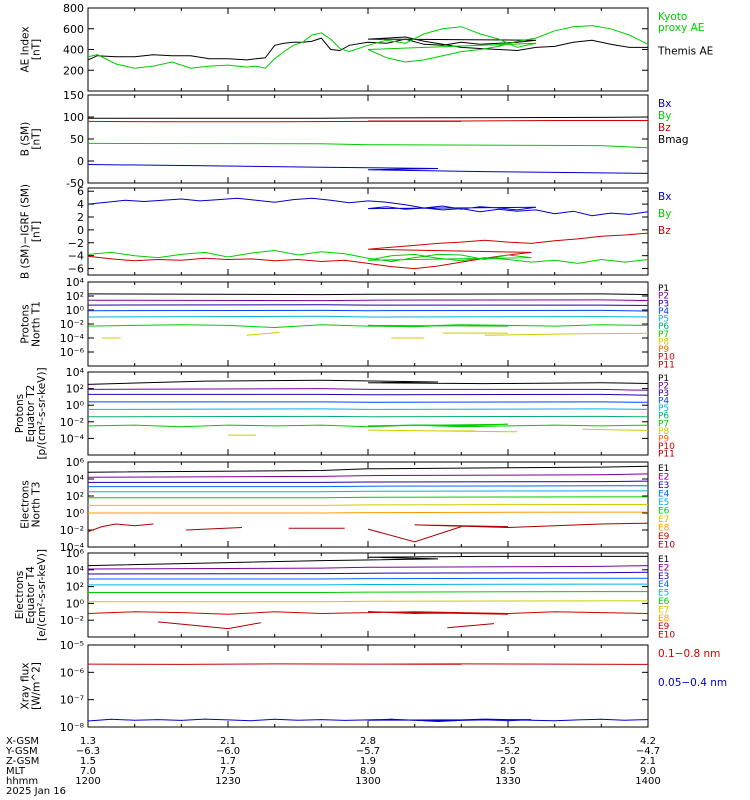 The width and height of the screenshot is (750, 800). Describe the element at coordinates (80, 161) in the screenshot. I see `y-tick-label: 0` at that location.